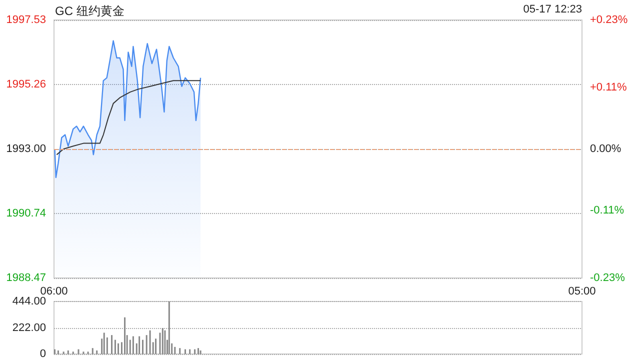  I want to click on text: 05-17 12:23, so click(552, 10).